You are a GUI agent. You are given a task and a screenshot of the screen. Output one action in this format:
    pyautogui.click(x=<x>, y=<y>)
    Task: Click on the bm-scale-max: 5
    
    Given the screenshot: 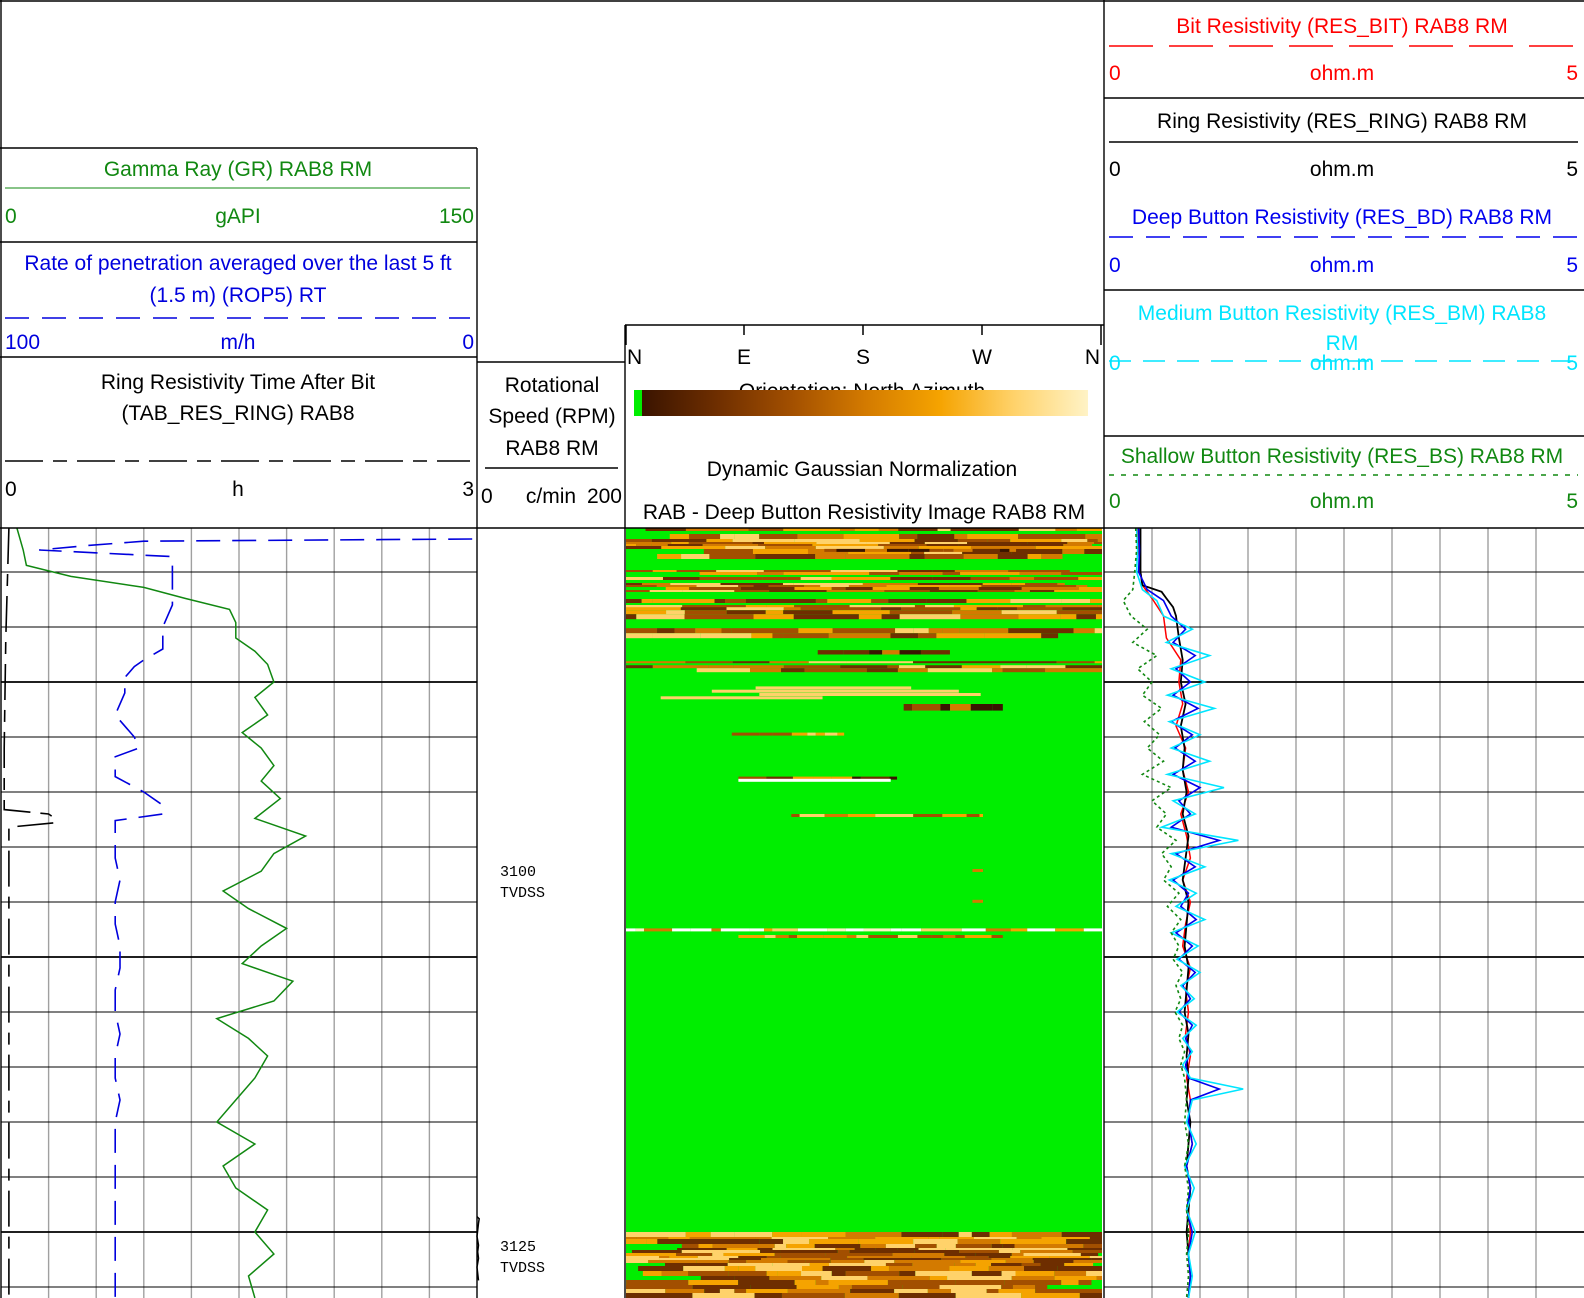 What is the action you would take?
    pyautogui.click(x=1572, y=363)
    